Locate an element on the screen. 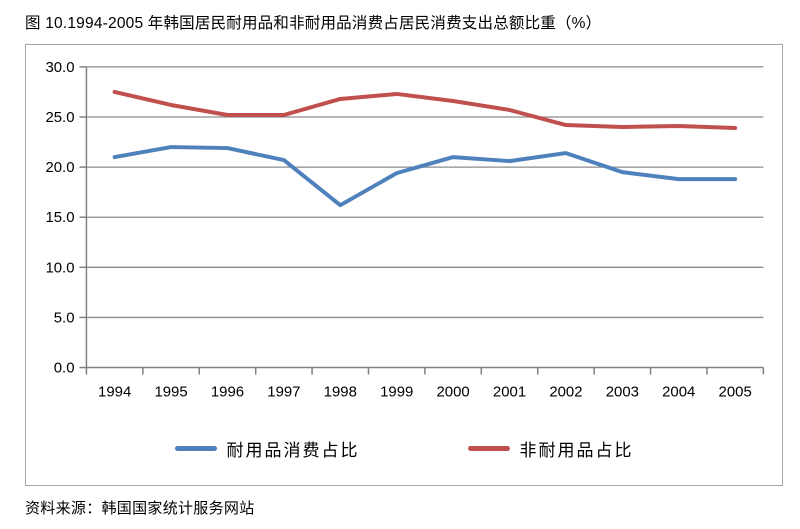  legend-item-durables: 耐用品消费占比 is located at coordinates (267, 448).